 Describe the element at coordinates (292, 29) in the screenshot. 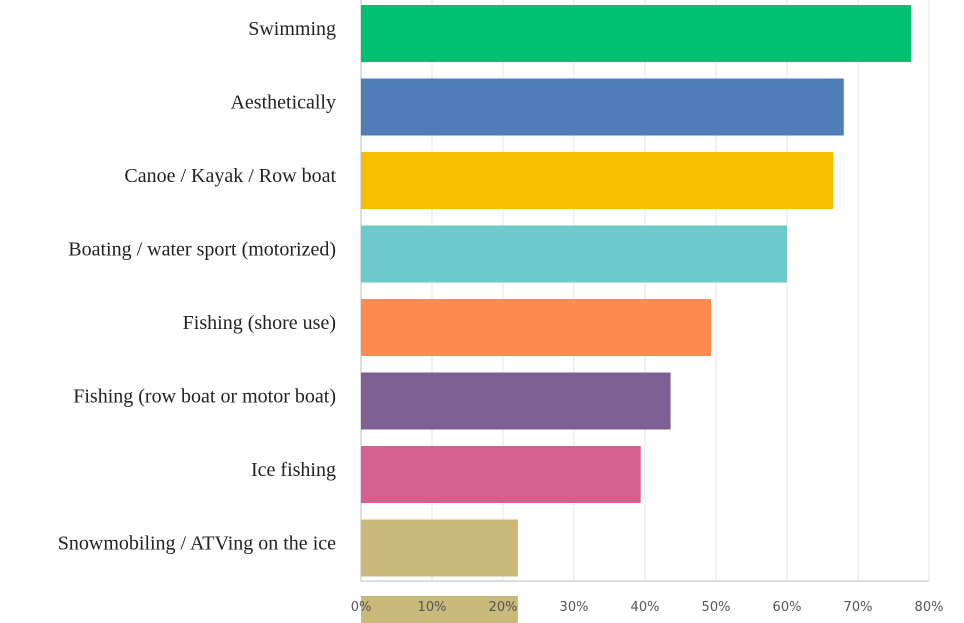

I see `category-label: Swimming` at that location.